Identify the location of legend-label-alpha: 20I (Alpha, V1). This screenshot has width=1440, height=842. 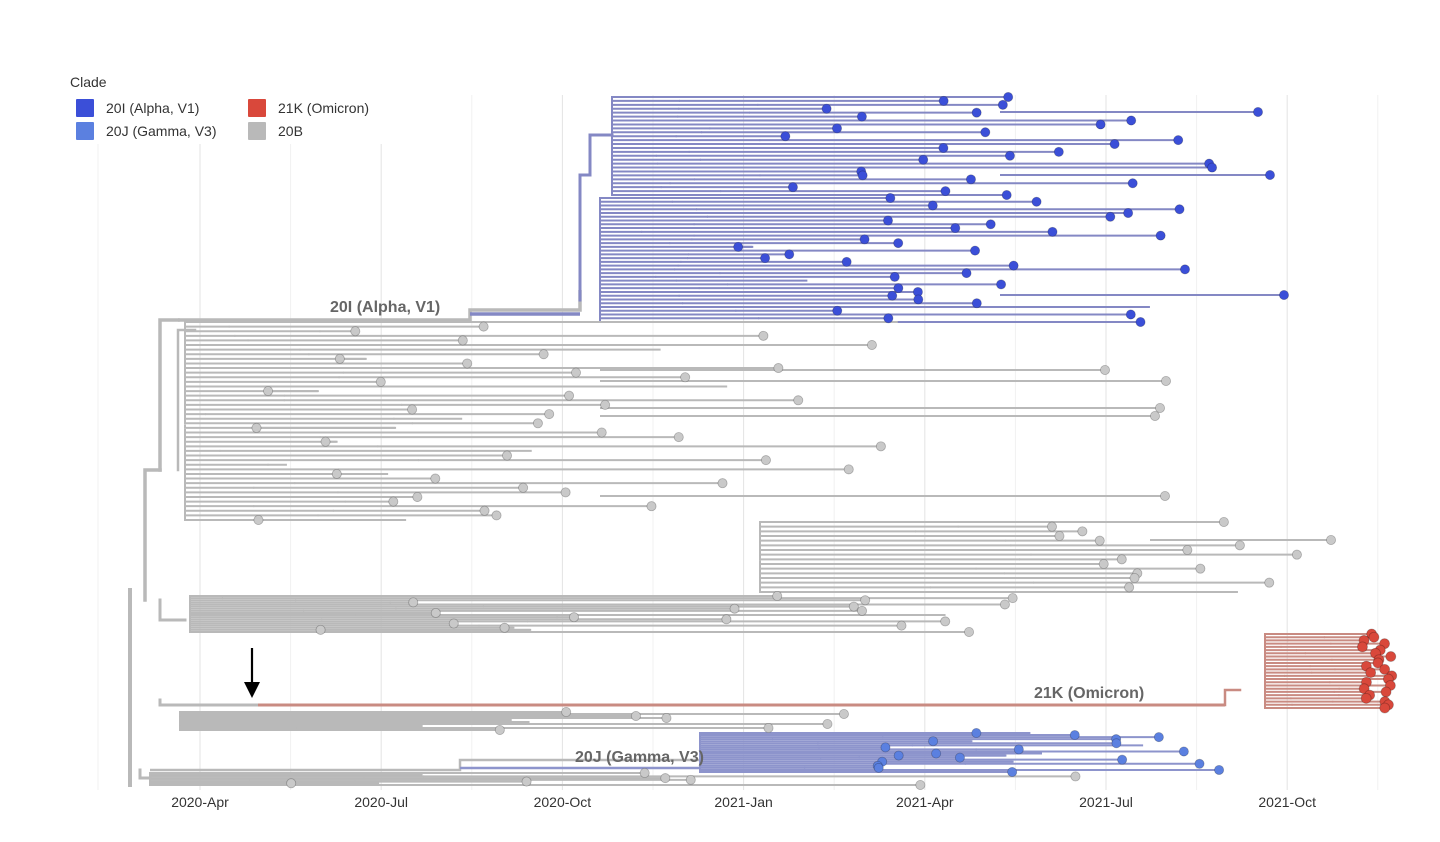
(153, 108).